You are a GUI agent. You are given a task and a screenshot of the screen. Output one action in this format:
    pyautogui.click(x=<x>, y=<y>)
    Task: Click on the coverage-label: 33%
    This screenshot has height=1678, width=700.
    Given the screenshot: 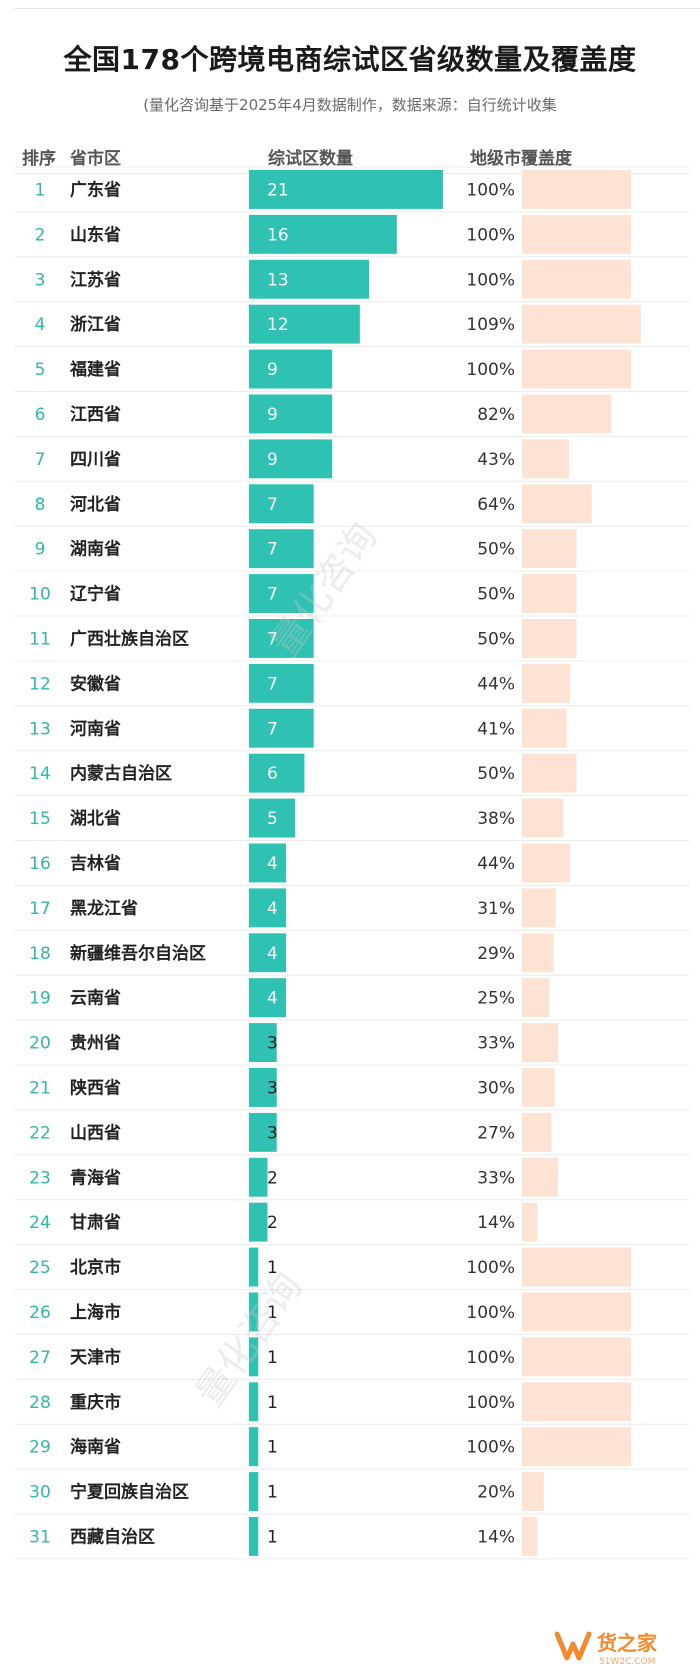 What is the action you would take?
    pyautogui.click(x=496, y=1044)
    